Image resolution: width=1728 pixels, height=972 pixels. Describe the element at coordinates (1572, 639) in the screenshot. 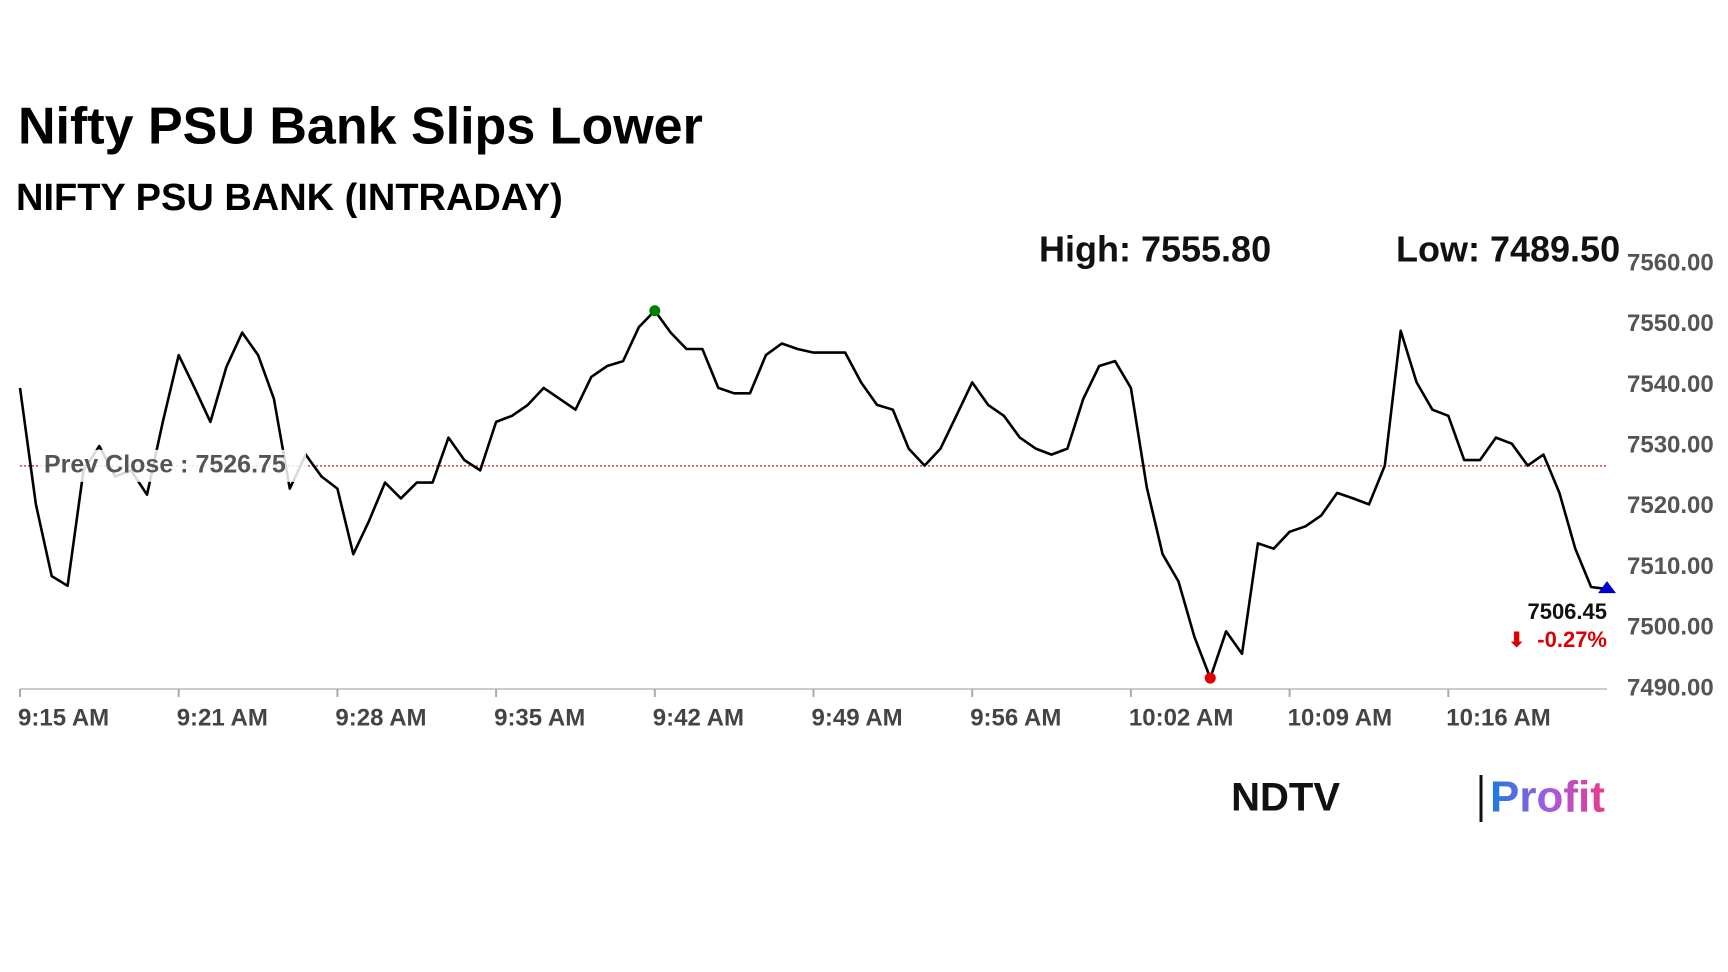

I see `change-label: -0.27%` at that location.